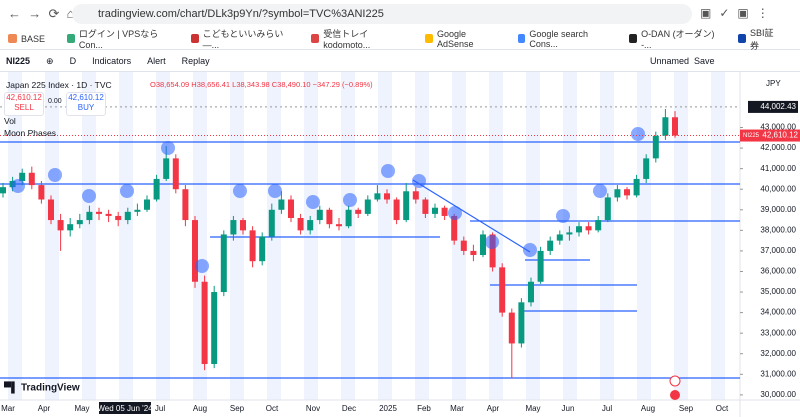  What do you see at coordinates (778, 394) in the screenshot?
I see `y-tick-label: 30,000.00` at bounding box center [778, 394].